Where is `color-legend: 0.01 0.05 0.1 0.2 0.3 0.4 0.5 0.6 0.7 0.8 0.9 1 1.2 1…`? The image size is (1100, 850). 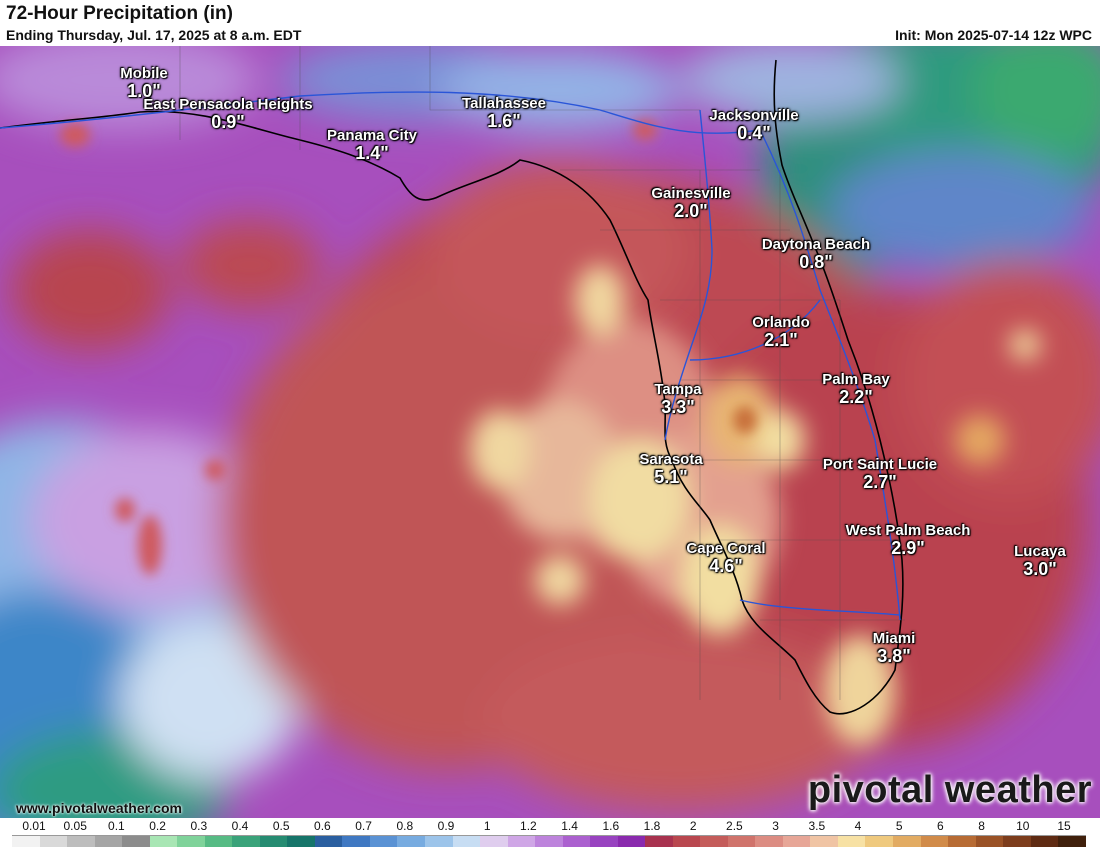
color-legend: 0.01 0.05 0.1 0.2 0.3 0.4 0.5 0.6 0.7 0.8 0.9 1 1.2 1… is located at coordinates (550, 834).